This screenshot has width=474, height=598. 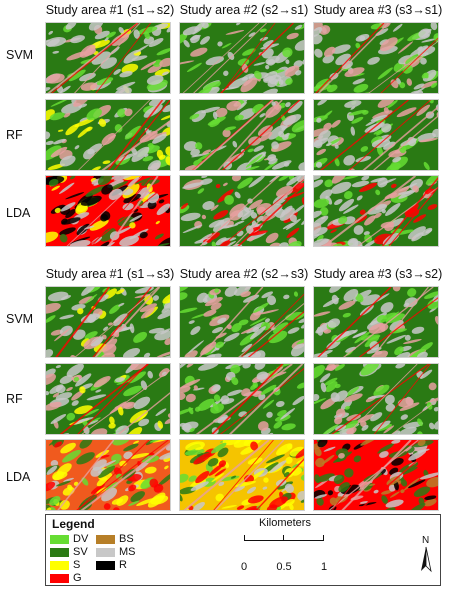 What do you see at coordinates (59, 578) in the screenshot?
I see `legend-swatch-g` at bounding box center [59, 578].